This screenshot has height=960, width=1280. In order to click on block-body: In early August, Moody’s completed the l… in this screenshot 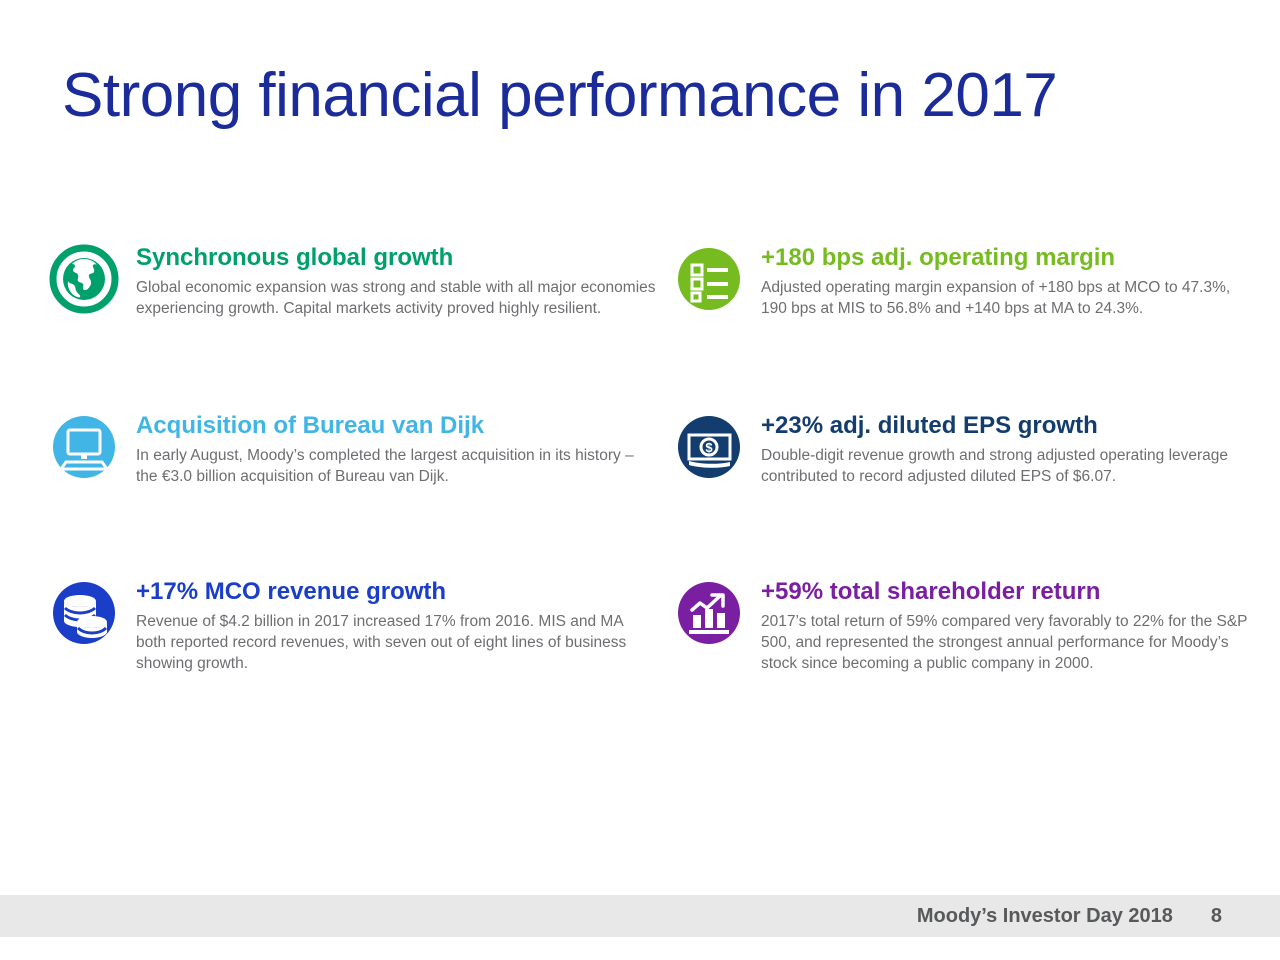, I will do `click(385, 465)`.